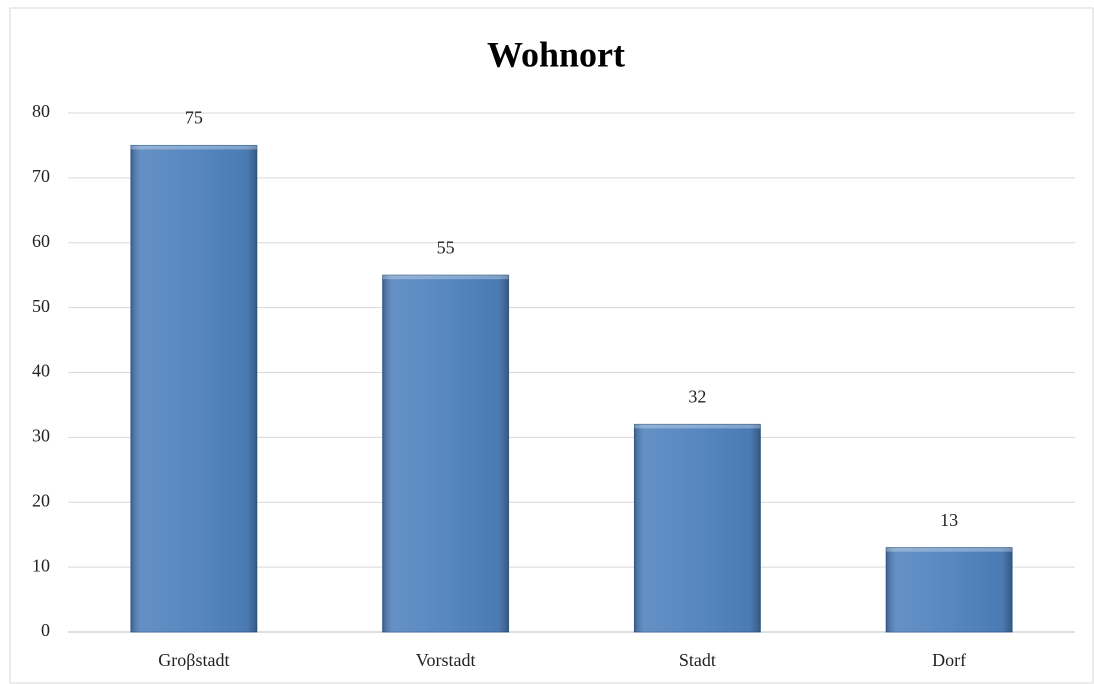  What do you see at coordinates (41, 306) in the screenshot?
I see `y-tick-label: 50` at bounding box center [41, 306].